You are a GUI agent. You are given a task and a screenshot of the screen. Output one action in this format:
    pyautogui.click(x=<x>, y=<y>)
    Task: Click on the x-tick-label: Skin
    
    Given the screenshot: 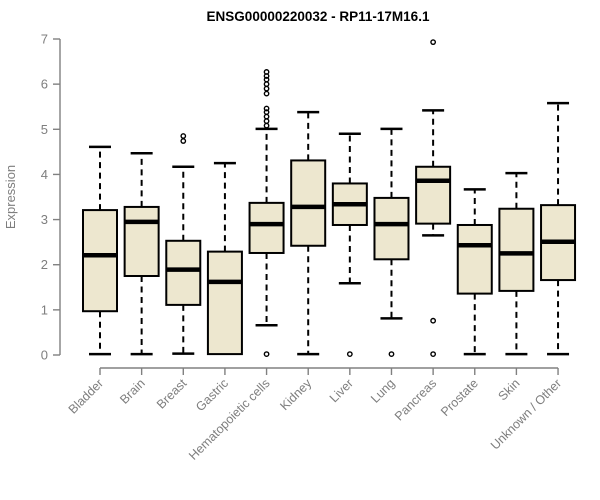 What is the action you would take?
    pyautogui.click(x=508, y=389)
    